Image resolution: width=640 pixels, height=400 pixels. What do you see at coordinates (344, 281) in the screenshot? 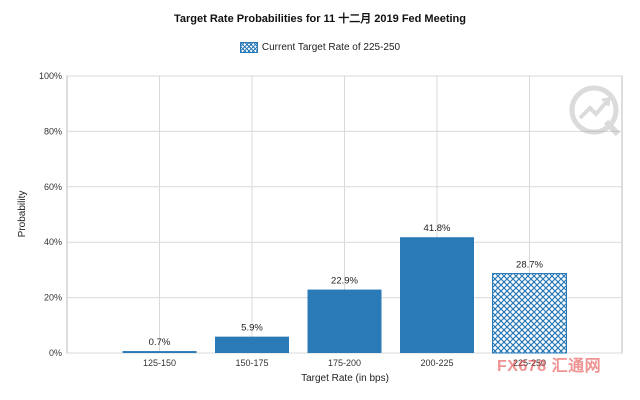
I see `data-label: 22.9%` at bounding box center [344, 281].